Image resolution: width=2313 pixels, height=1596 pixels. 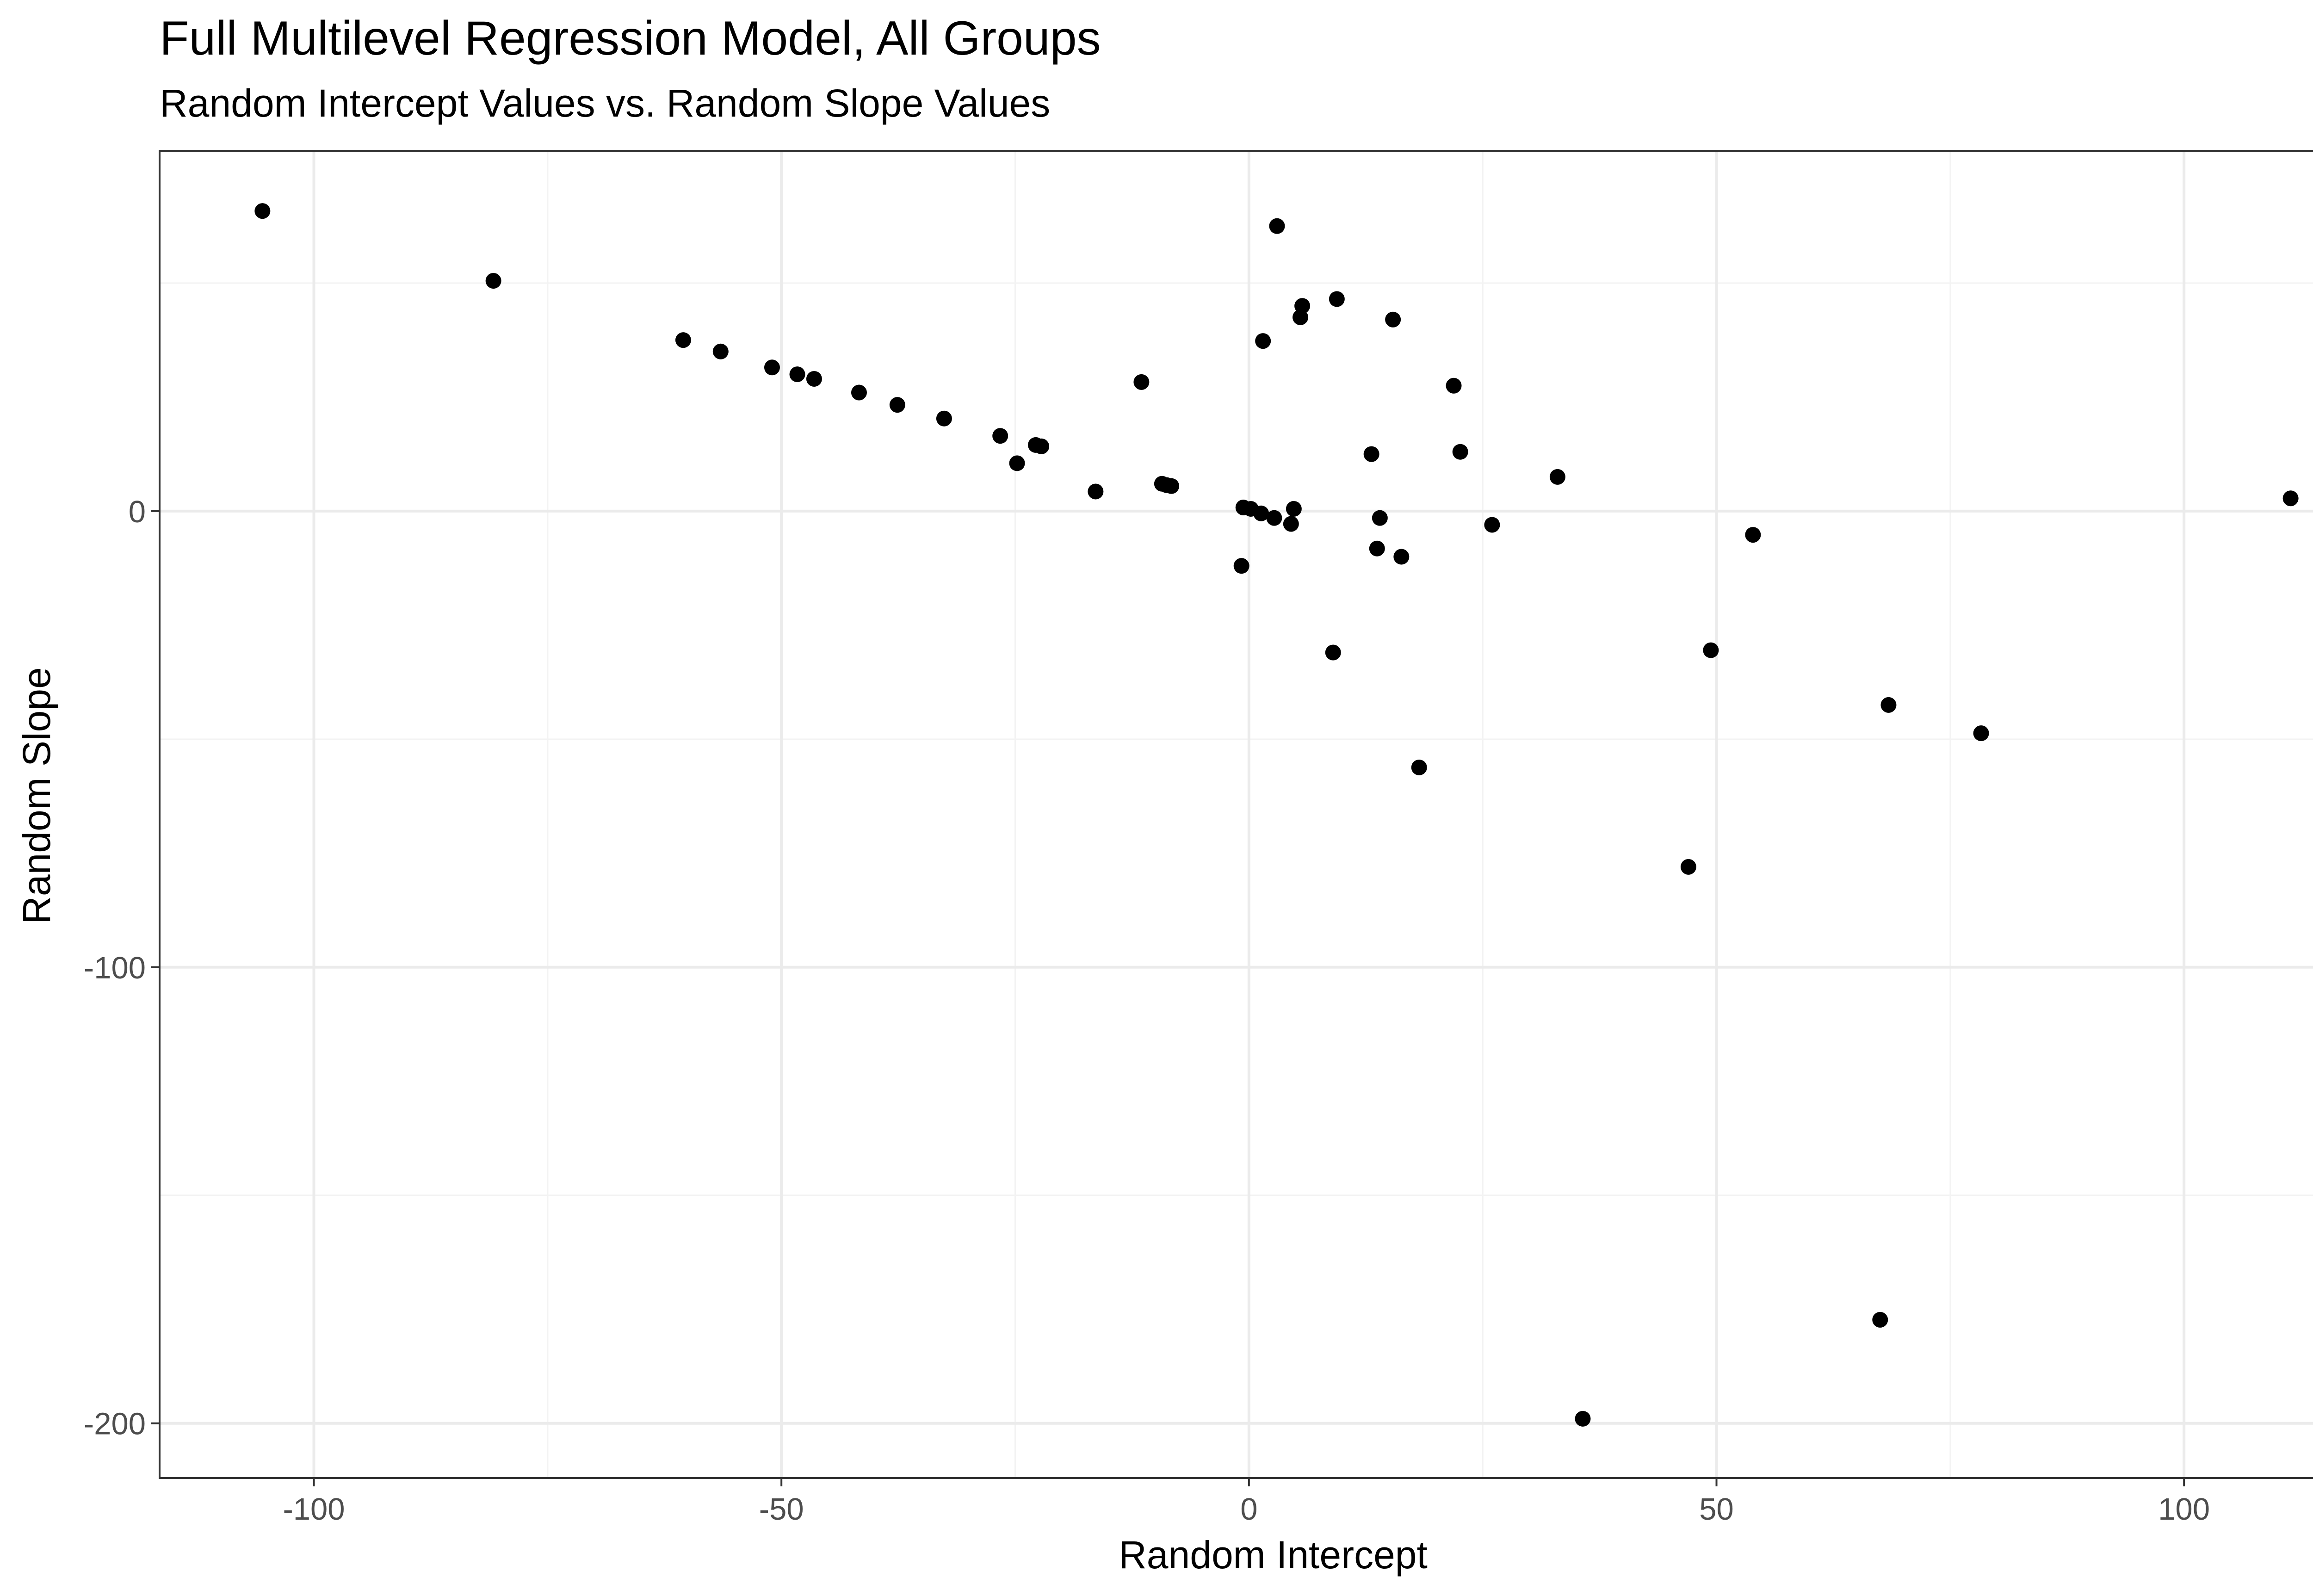 I want to click on y-tick-label: -100, so click(x=115, y=968).